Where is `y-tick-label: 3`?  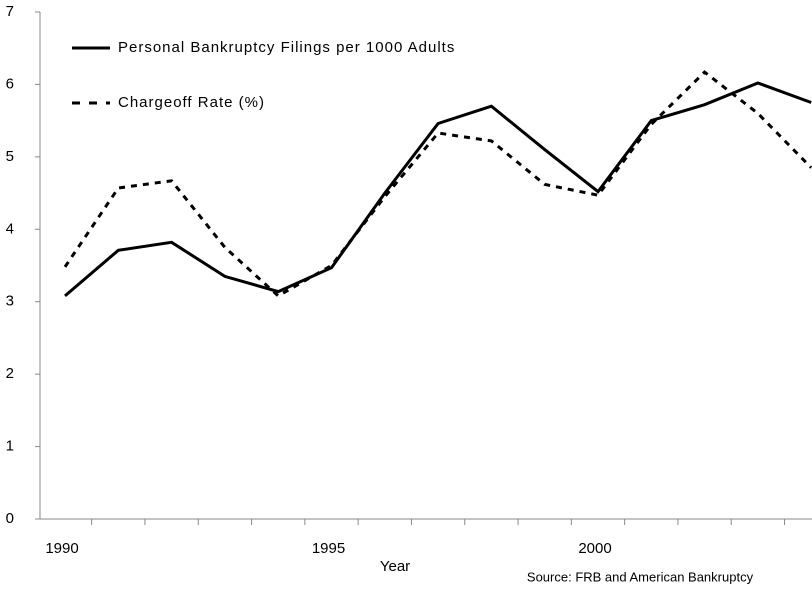 y-tick-label: 3 is located at coordinates (10, 301).